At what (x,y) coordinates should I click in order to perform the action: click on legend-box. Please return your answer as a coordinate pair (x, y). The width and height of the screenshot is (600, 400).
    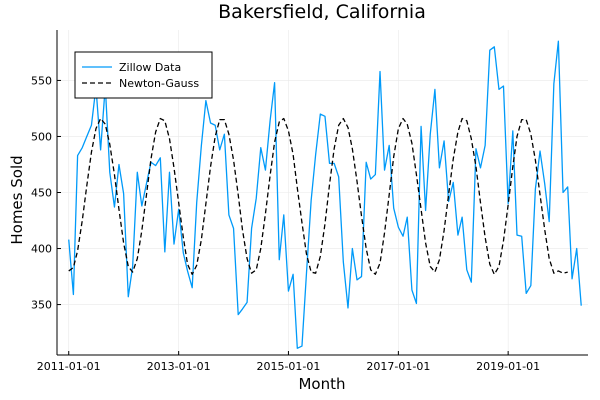
    Looking at the image, I should click on (143, 75).